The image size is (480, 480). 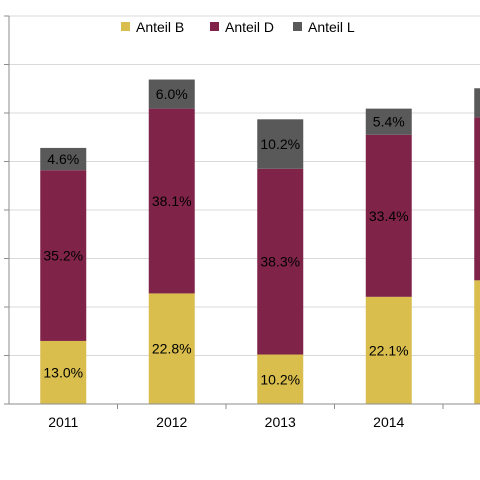 What do you see at coordinates (63, 422) in the screenshot?
I see `x-tick-label: 2011` at bounding box center [63, 422].